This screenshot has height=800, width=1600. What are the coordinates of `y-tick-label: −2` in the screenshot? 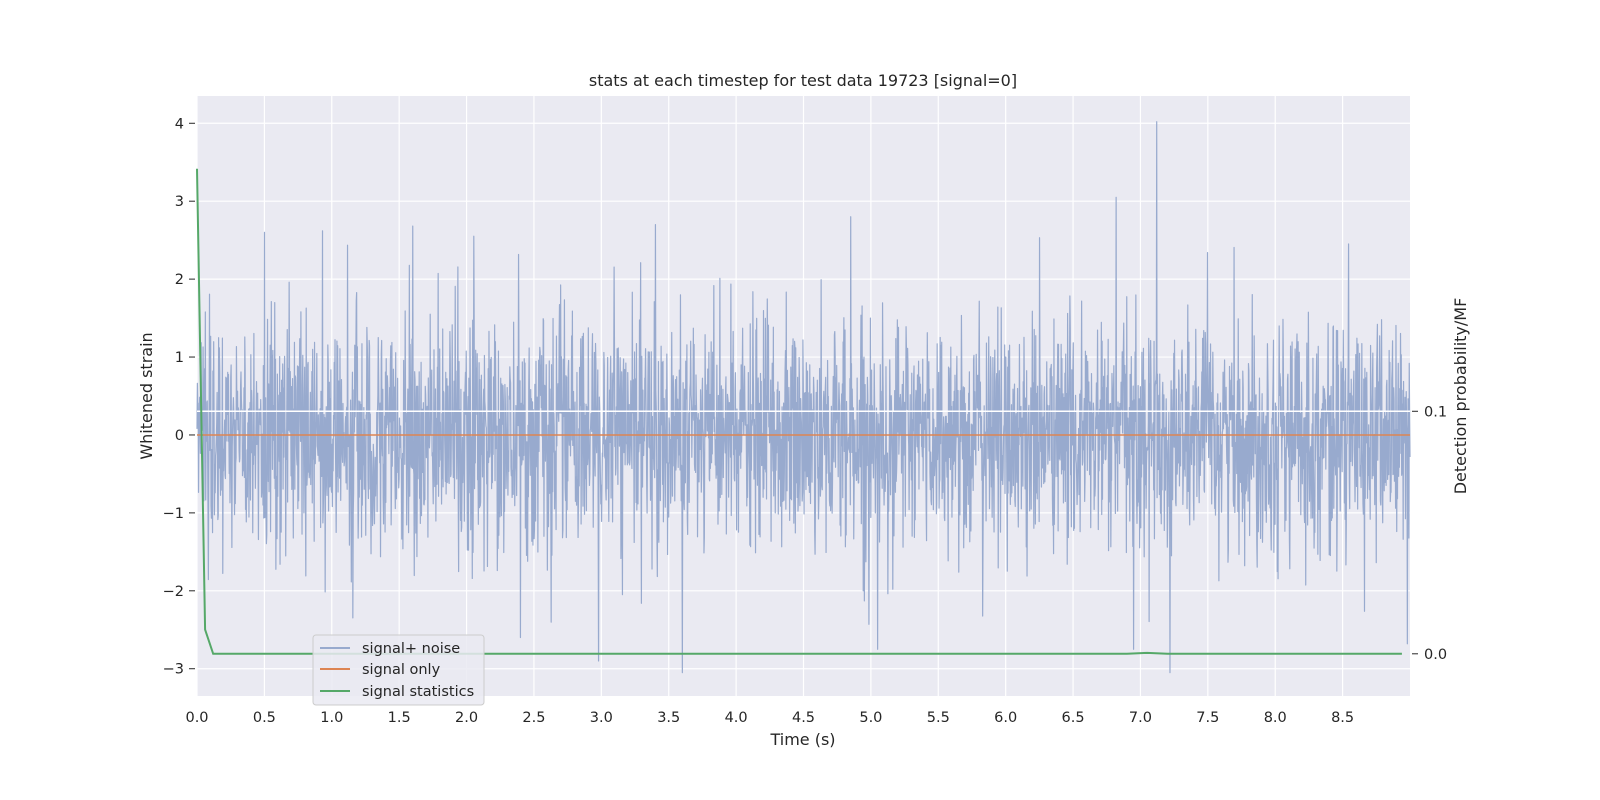 It's located at (173, 592).